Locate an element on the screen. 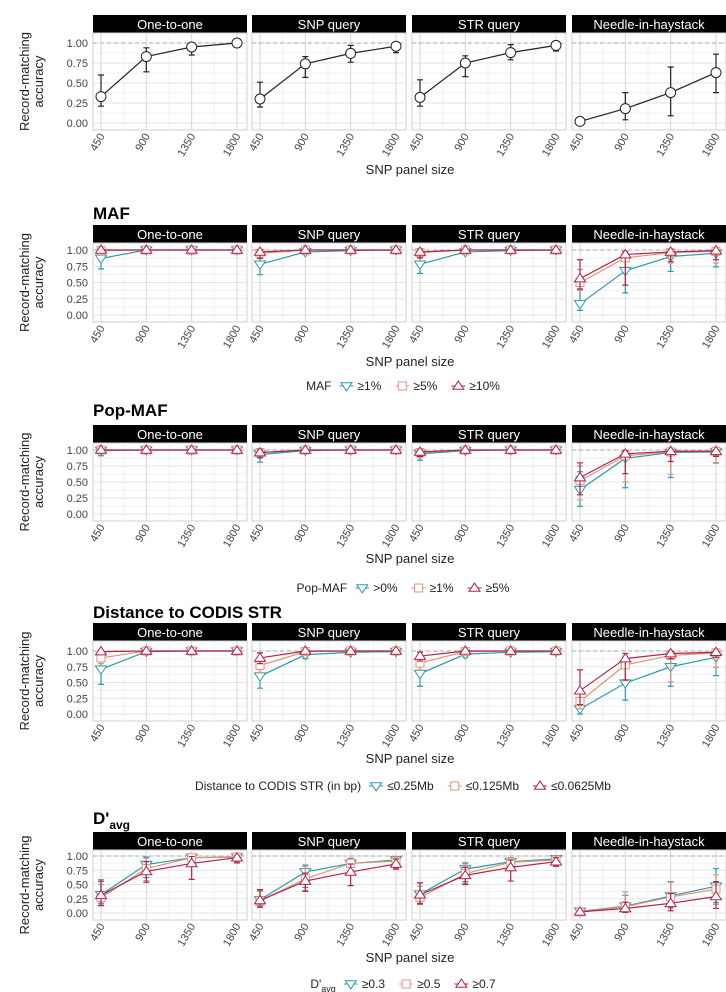 The height and width of the screenshot is (992, 726). facet-strip-label: STR query is located at coordinates (489, 841).